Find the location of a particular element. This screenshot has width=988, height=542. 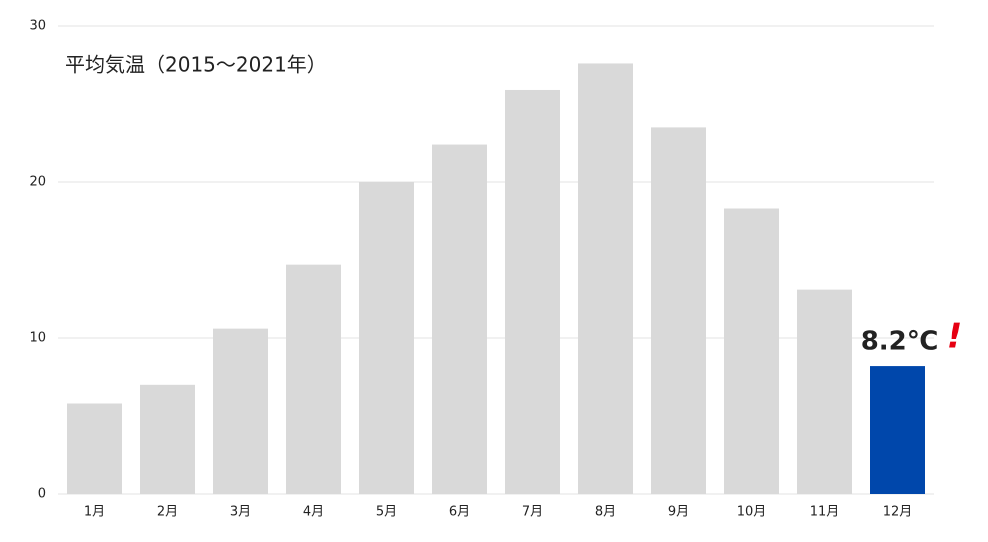

x-tick-label: 4月 is located at coordinates (313, 512).